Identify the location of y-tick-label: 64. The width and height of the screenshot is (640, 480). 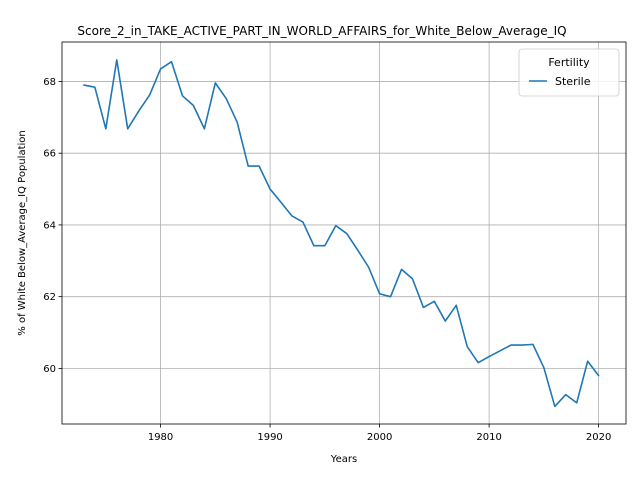
(49, 225).